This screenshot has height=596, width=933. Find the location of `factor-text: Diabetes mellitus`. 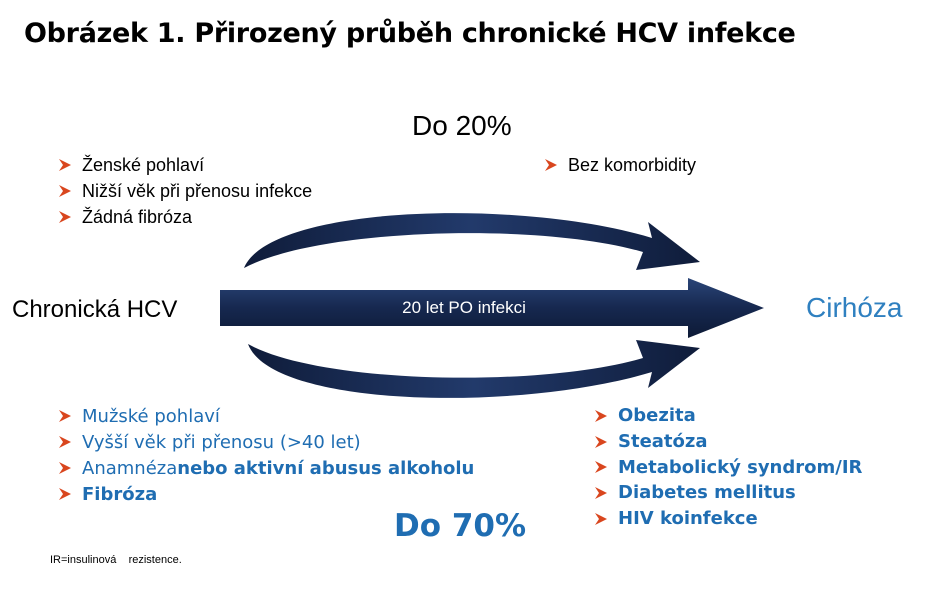

factor-text: Diabetes mellitus is located at coordinates (707, 493).